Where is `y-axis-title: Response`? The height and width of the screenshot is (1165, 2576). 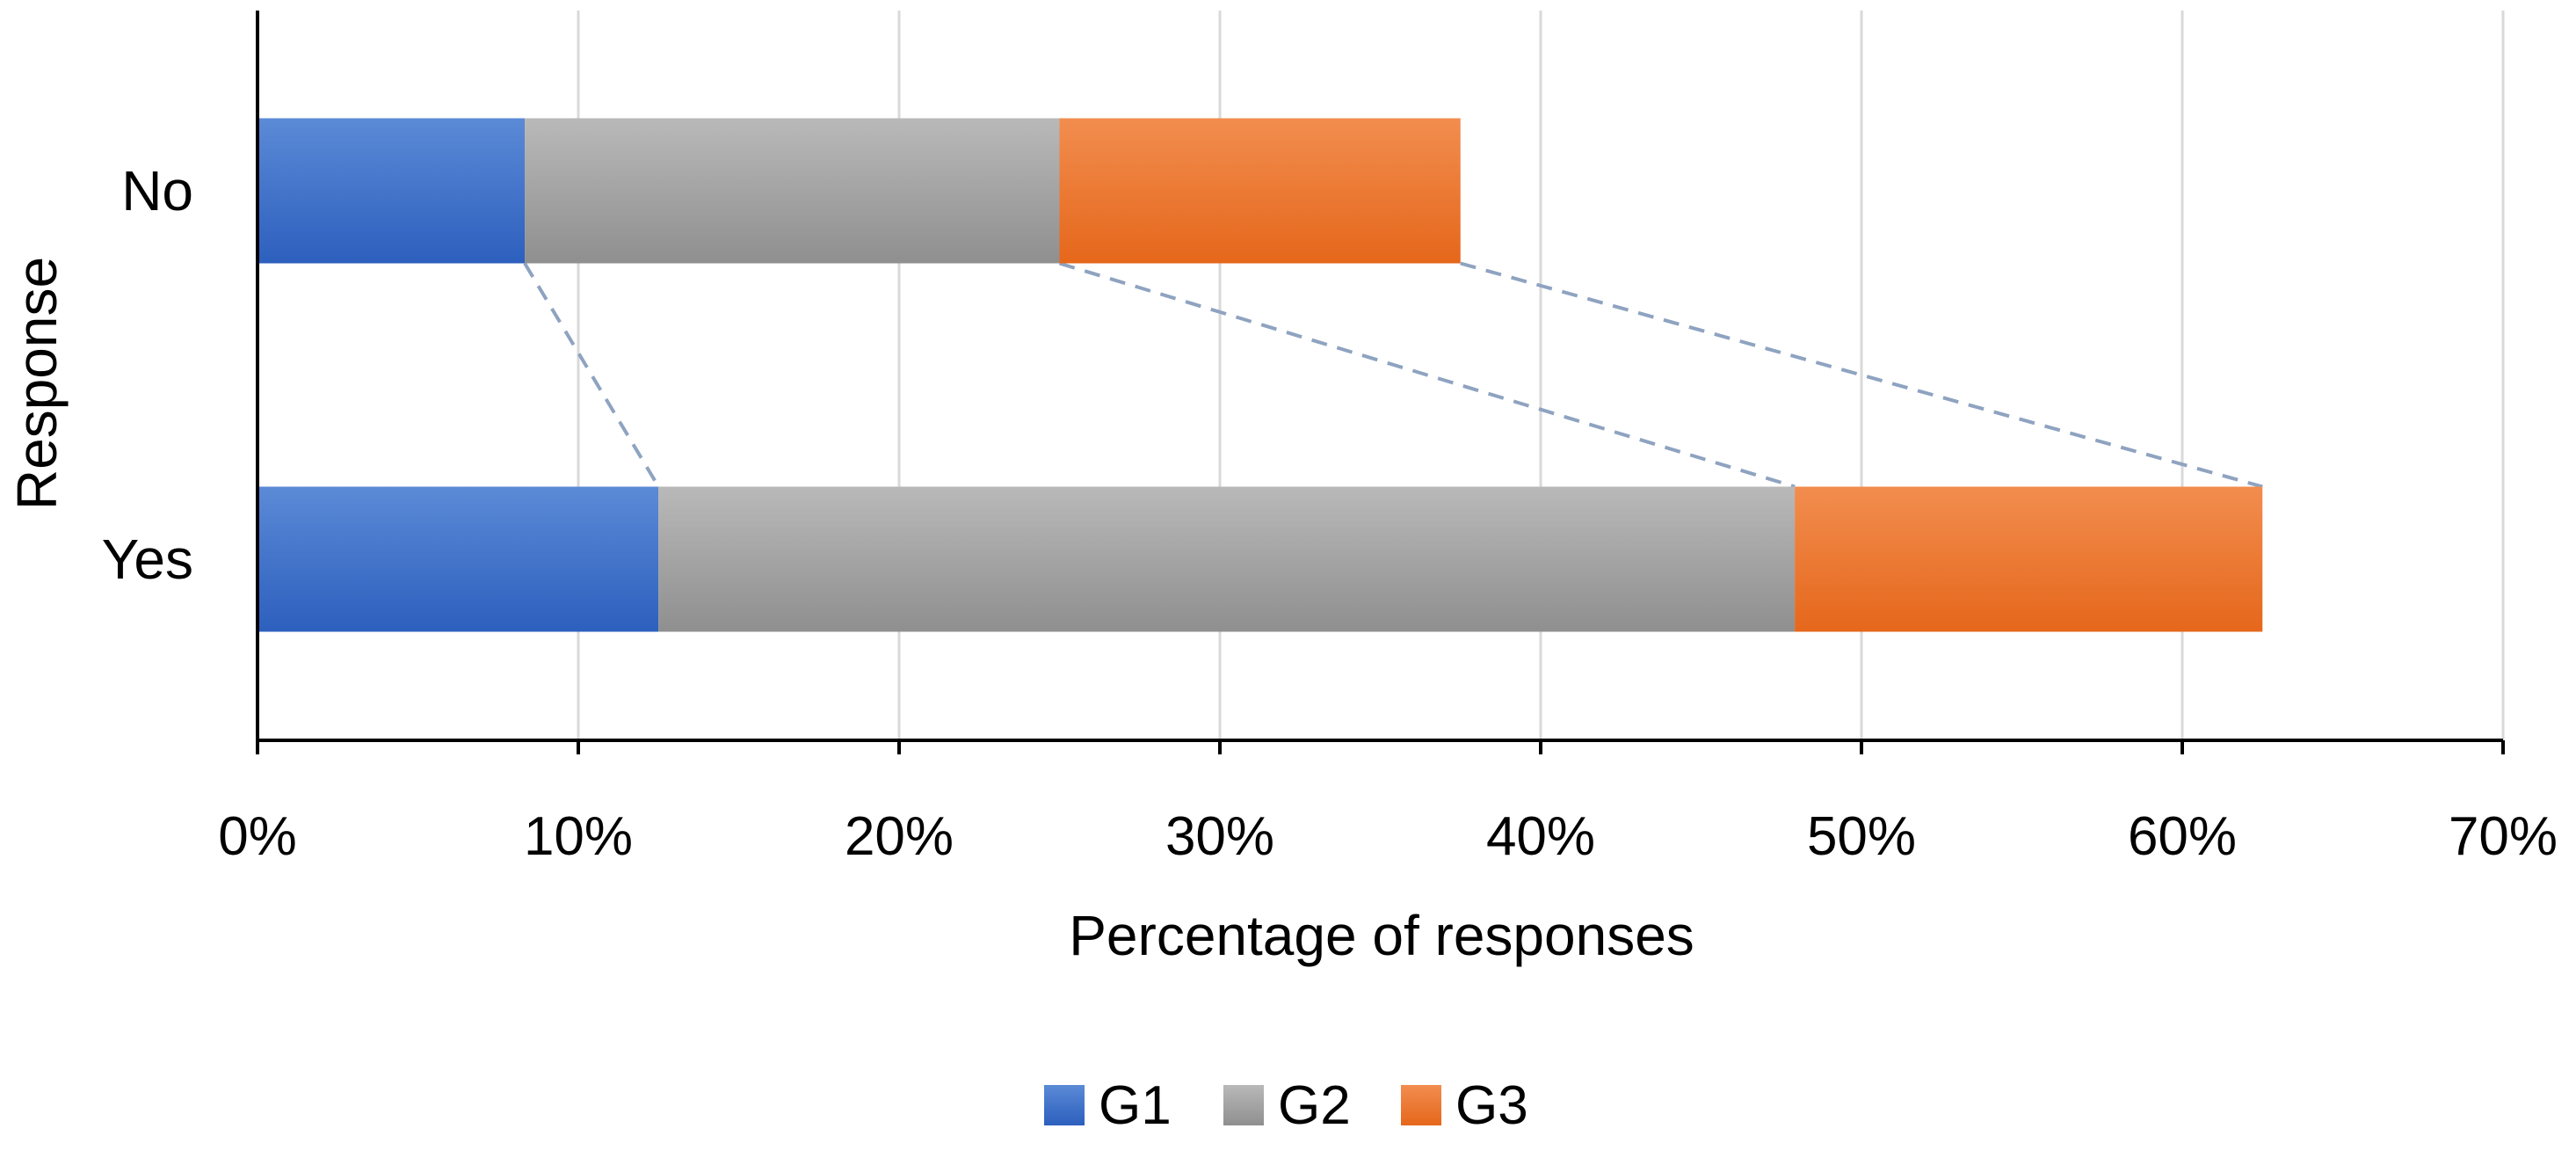
y-axis-title: Response is located at coordinates (37, 384).